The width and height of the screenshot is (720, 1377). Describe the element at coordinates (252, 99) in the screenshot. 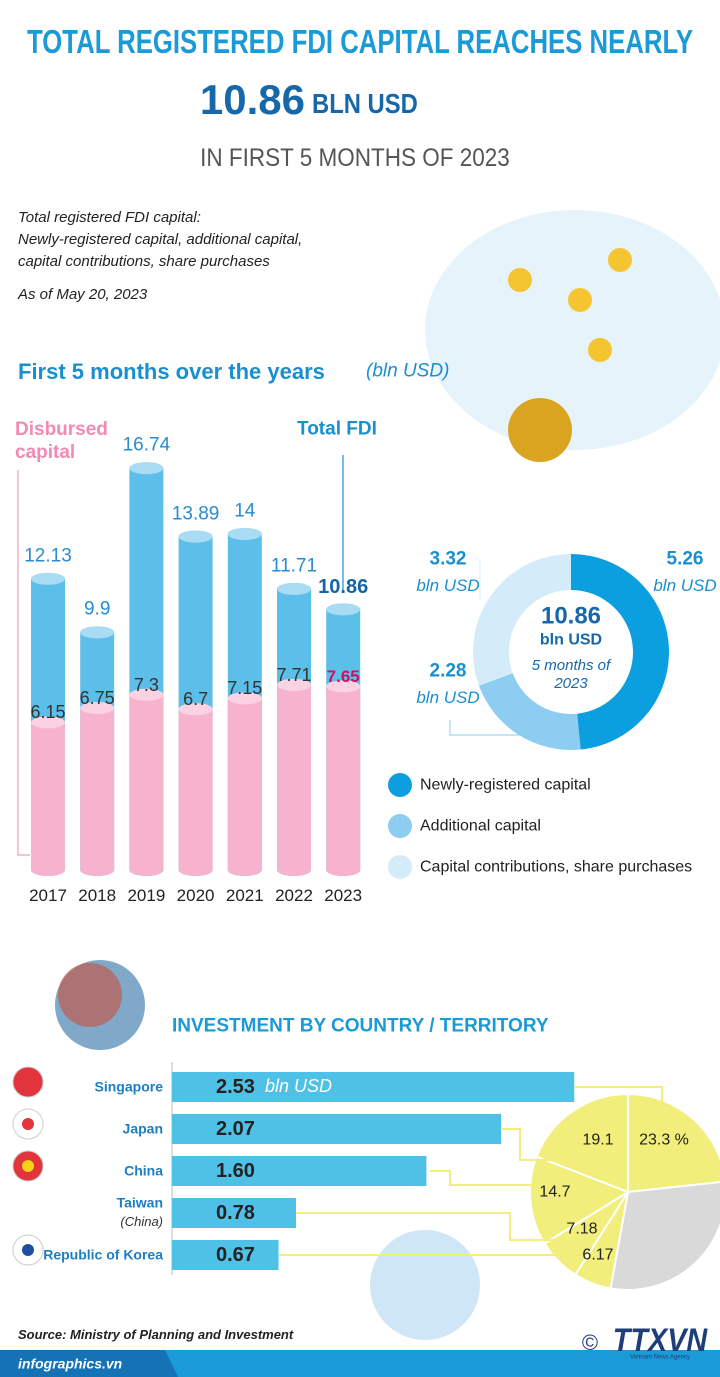

I see `headline-value: 10.86` at that location.